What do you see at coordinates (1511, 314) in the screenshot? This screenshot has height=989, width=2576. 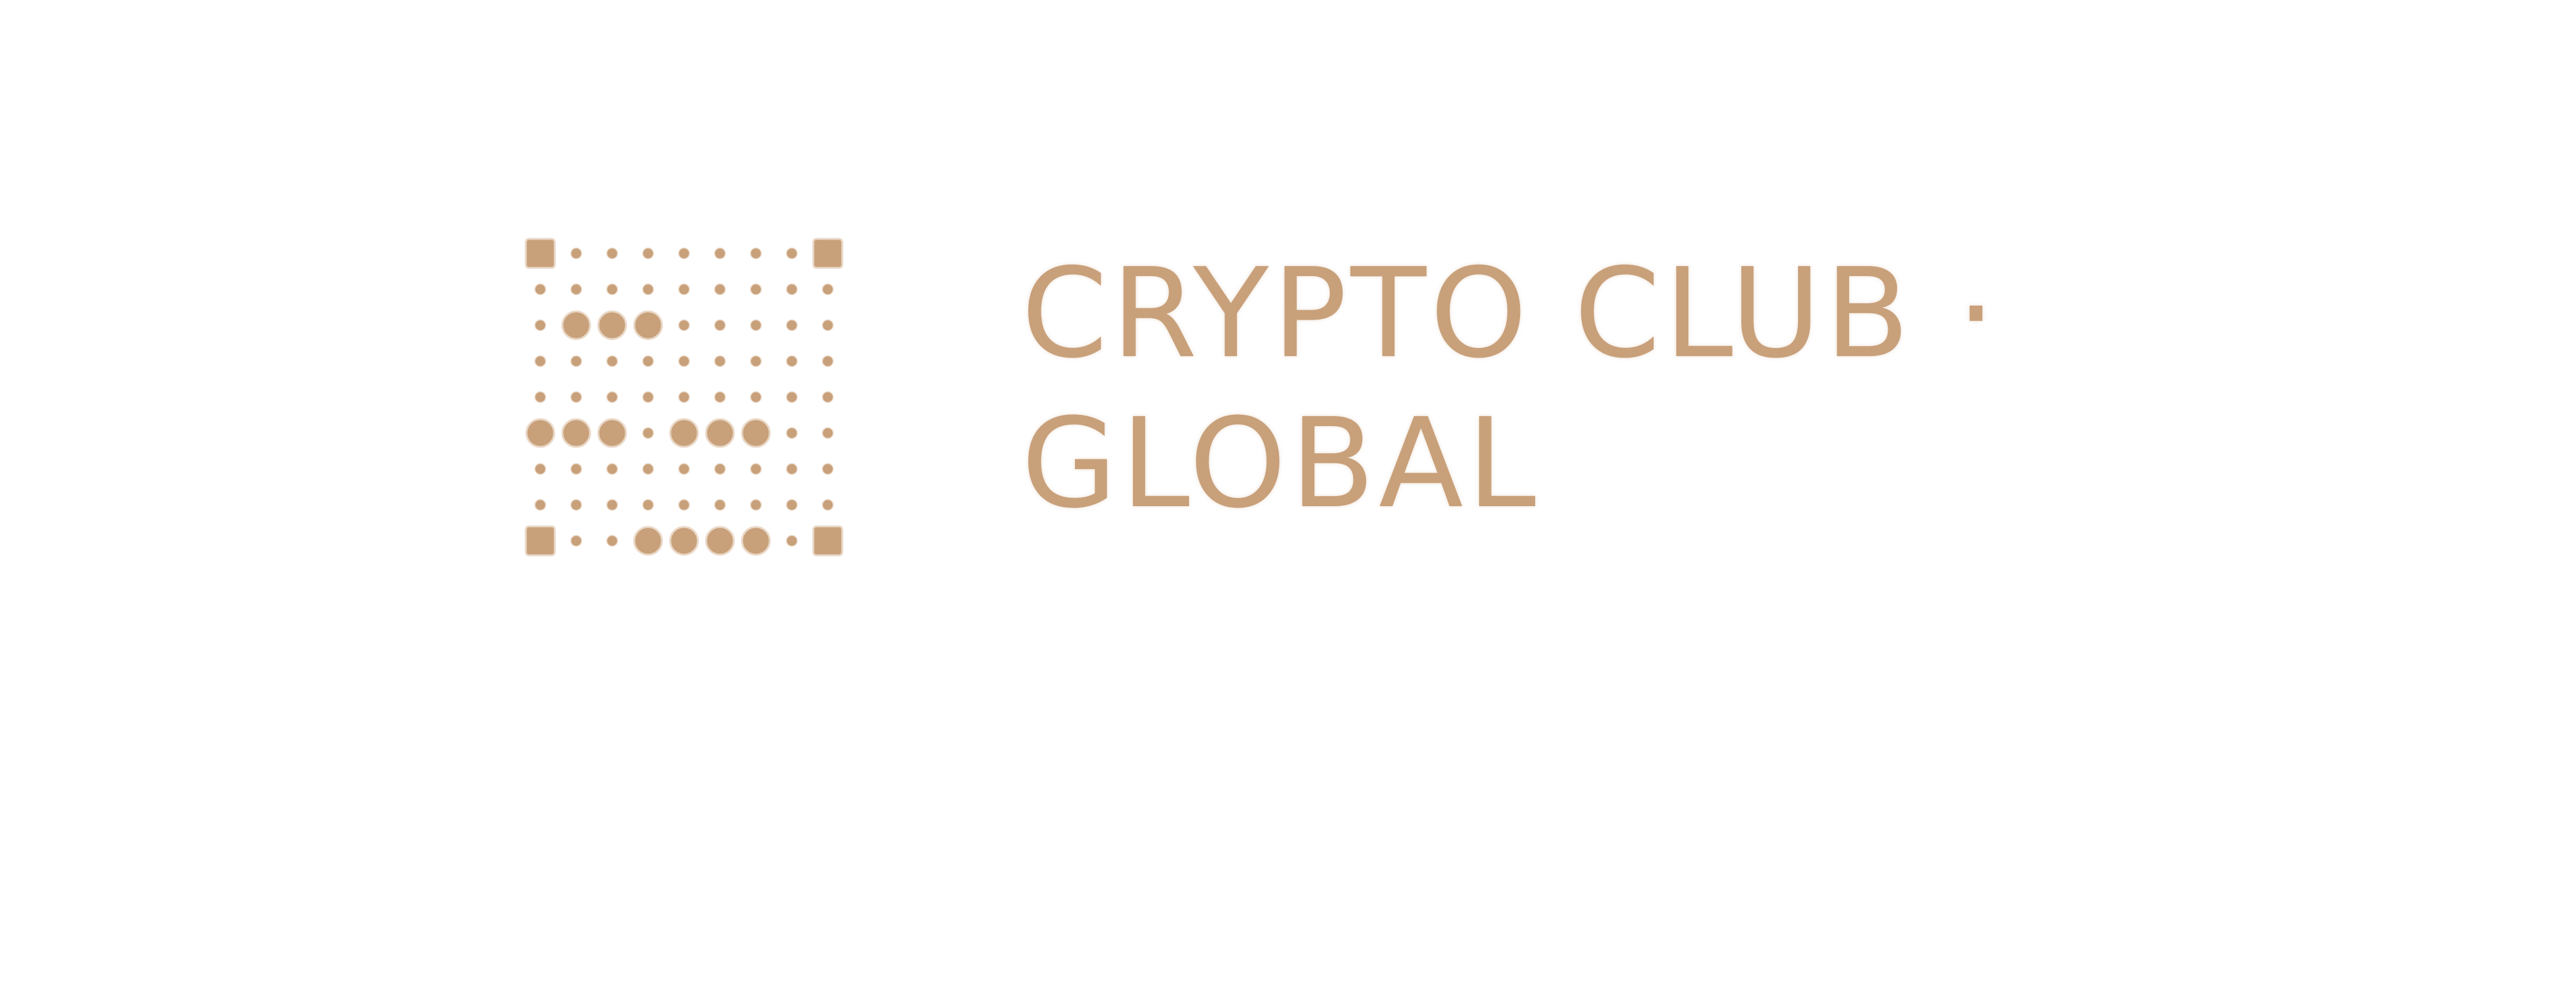 I see `wordmark-line-1: CRYPTO CLUB ·` at bounding box center [1511, 314].